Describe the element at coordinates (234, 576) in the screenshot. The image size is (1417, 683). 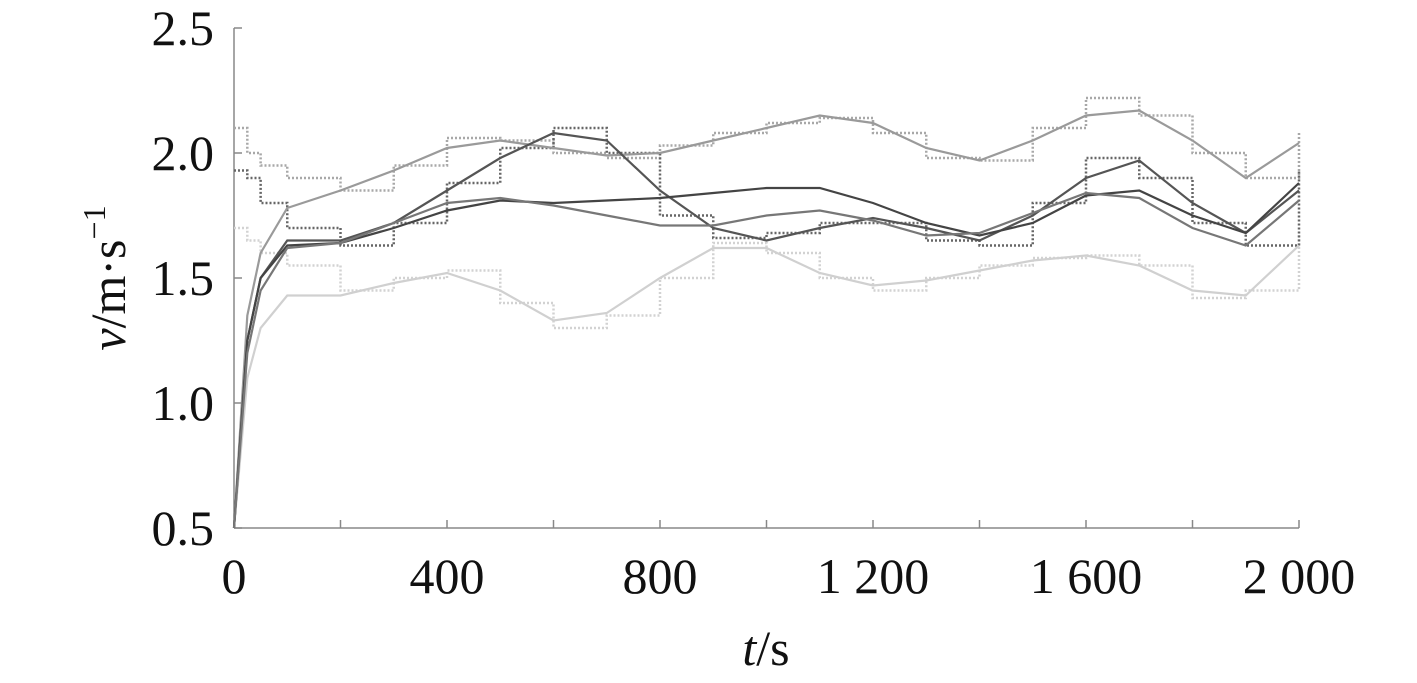
I see `x-tick-label: 0` at that location.